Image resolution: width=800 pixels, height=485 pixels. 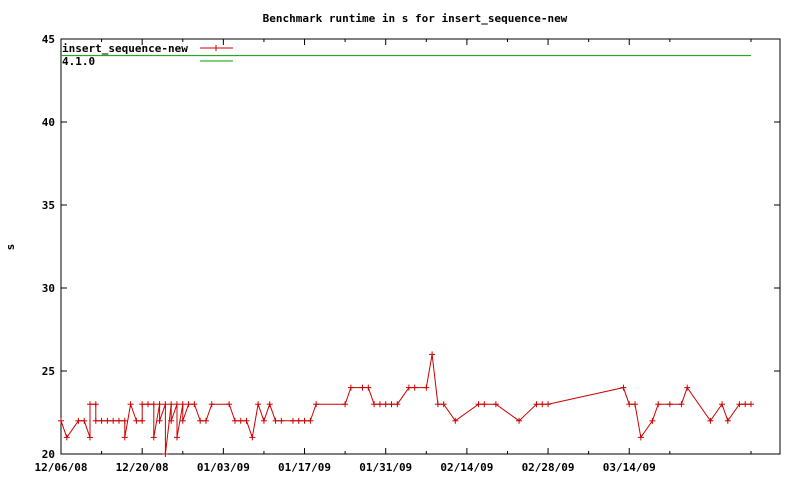 What do you see at coordinates (223, 467) in the screenshot?
I see `x-tick-label: 01/03/09` at bounding box center [223, 467].